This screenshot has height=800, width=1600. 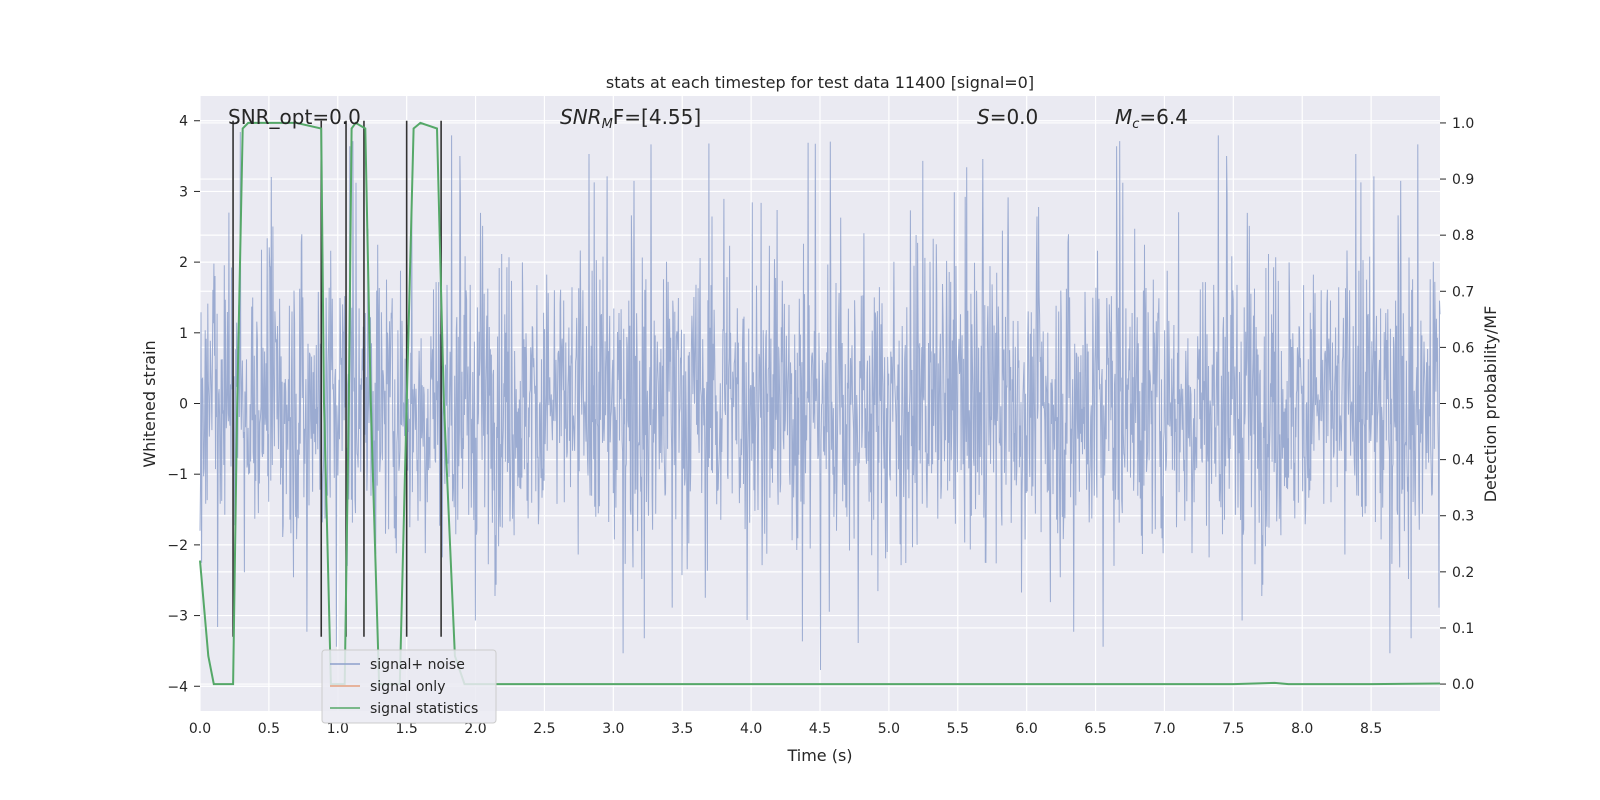 I want to click on y2-tick-label: 0.7, so click(x=1463, y=292).